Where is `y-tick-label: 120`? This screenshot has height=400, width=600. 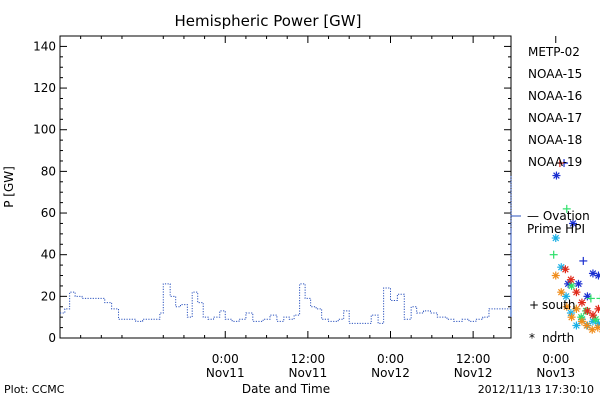 y-tick-label: 120 is located at coordinates (44, 88).